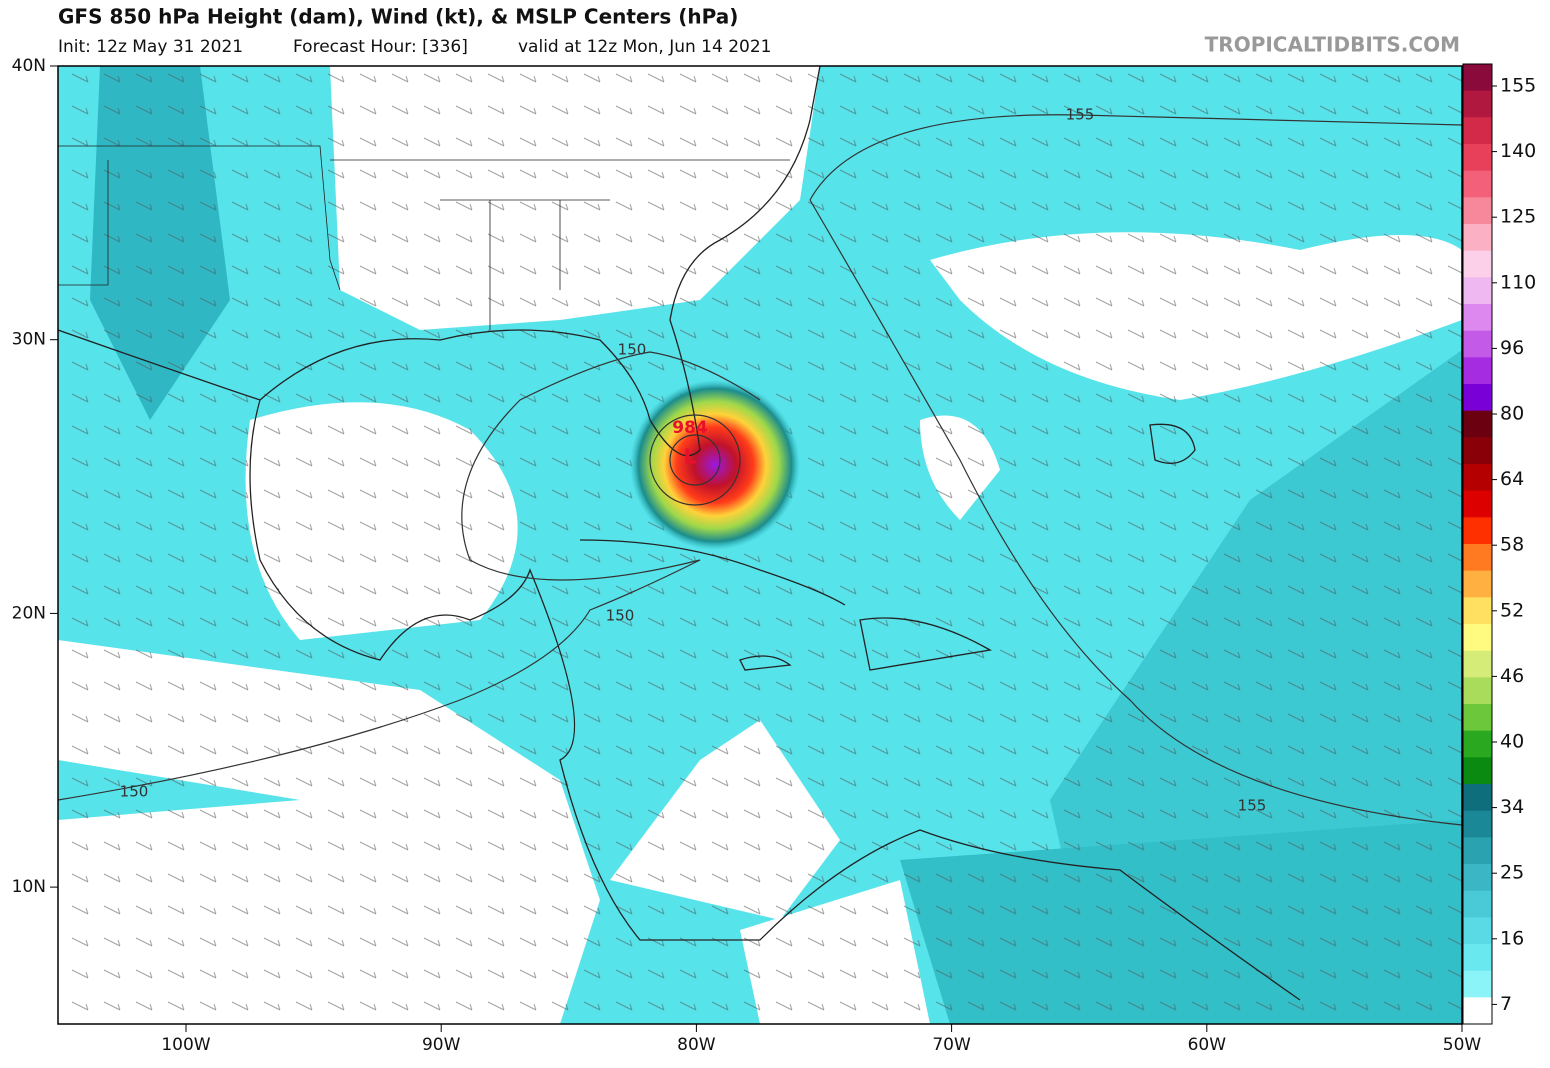 The height and width of the screenshot is (1068, 1550). Describe the element at coordinates (715, 465) in the screenshot. I see `hurricane-wind-core` at that location.